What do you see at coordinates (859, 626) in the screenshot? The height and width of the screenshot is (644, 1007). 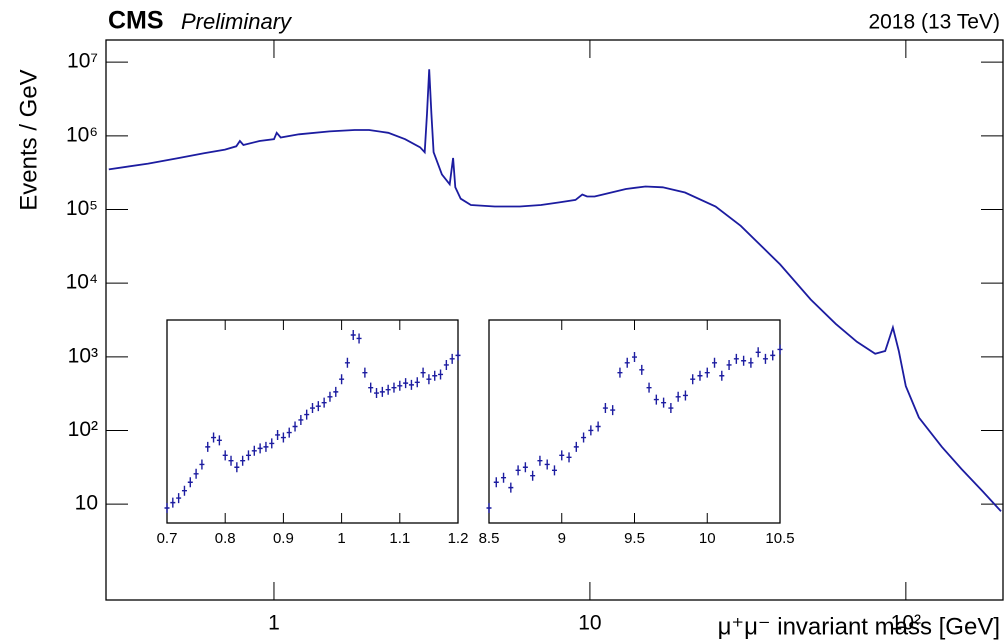 I see `x-axis-title: μ⁺μ⁻ invariant mass [GeV]` at bounding box center [859, 626].